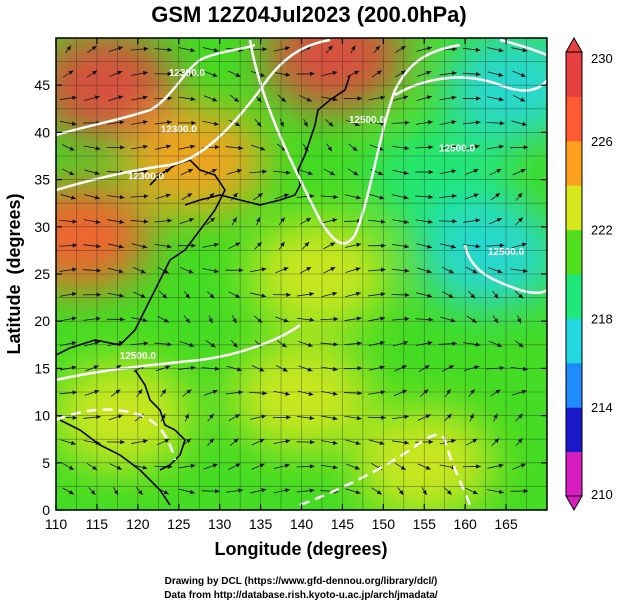 This screenshot has height=605, width=619. Describe the element at coordinates (42, 368) in the screenshot. I see `y-tick-label: 15` at that location.